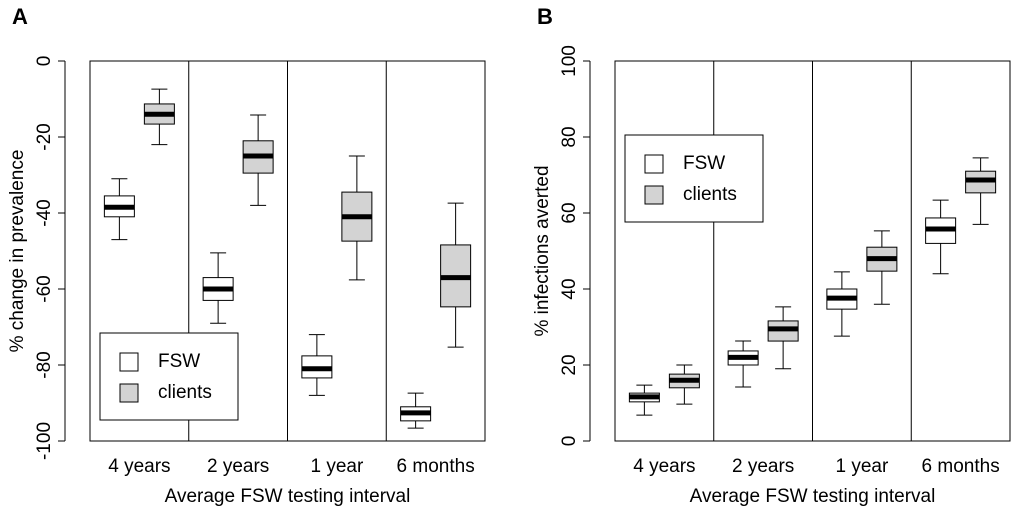 This screenshot has width=1013, height=518. I want to click on y-tick-label: 60, so click(569, 212).